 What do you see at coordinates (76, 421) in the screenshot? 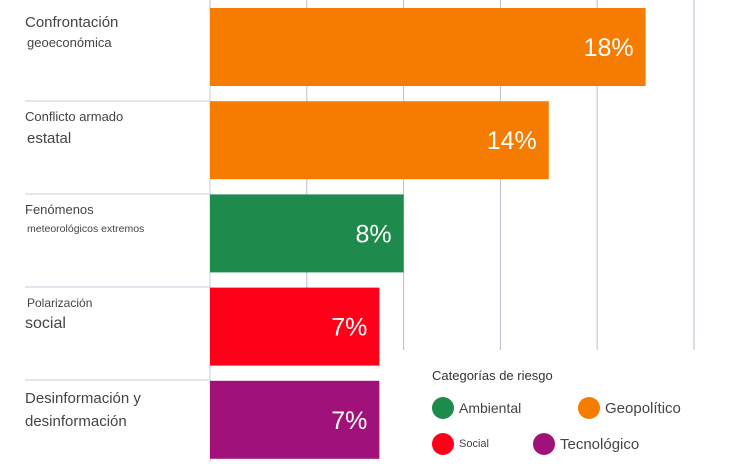
I see `category-label-line2: desinformación` at bounding box center [76, 421].